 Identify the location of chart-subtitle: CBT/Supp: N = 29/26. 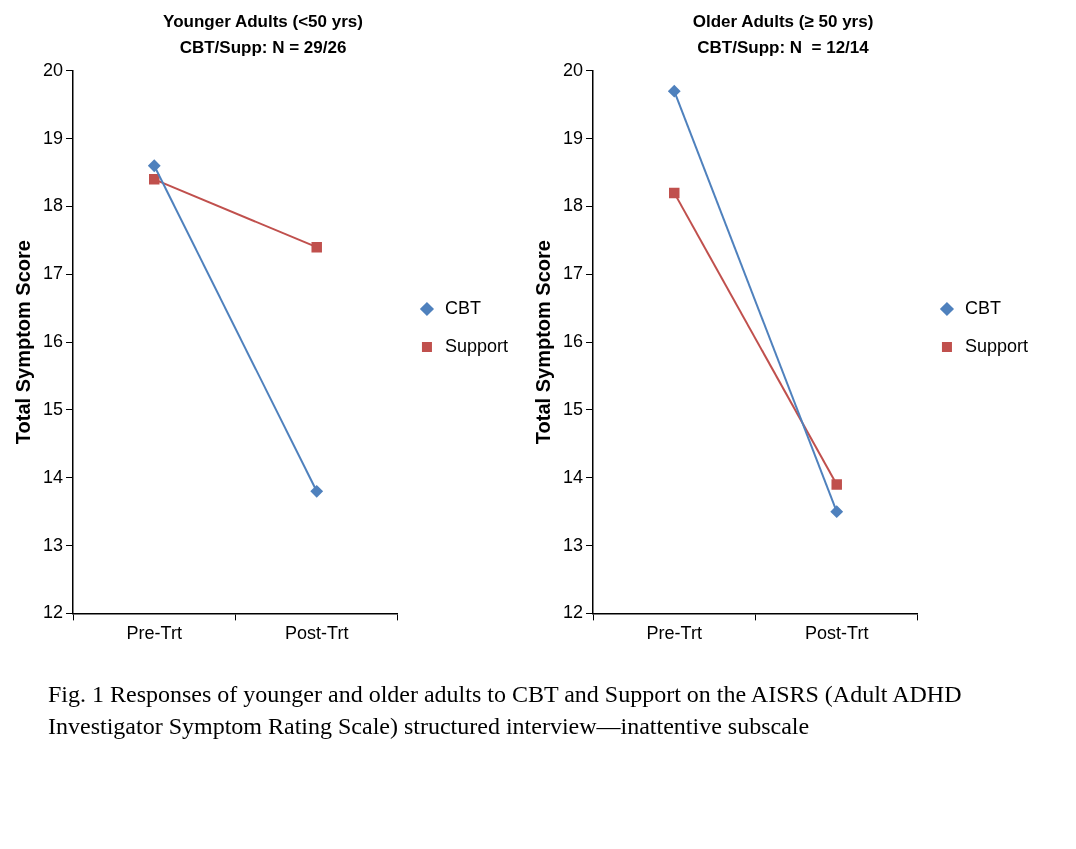
(263, 48).